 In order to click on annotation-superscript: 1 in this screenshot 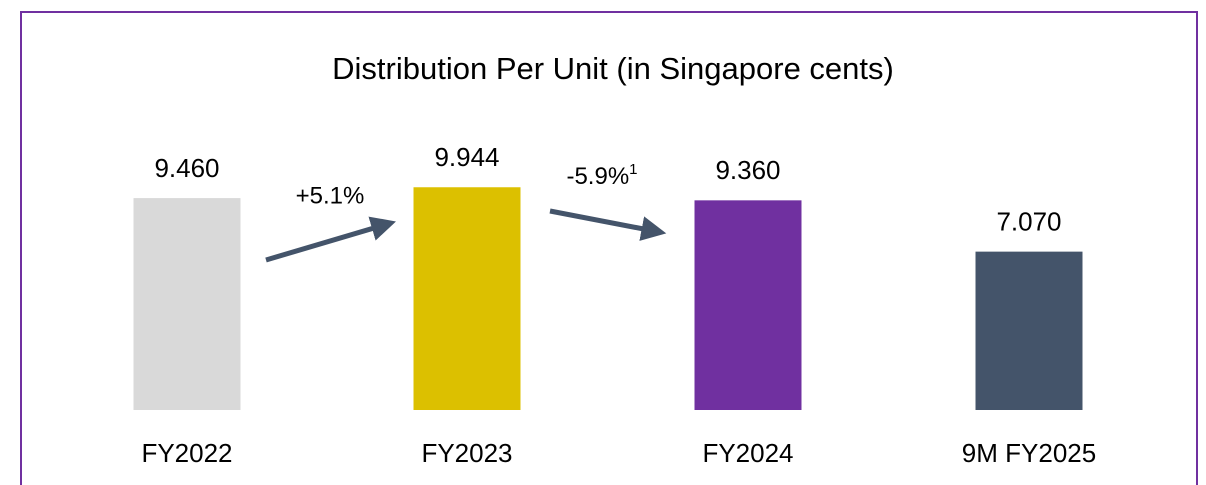, I will do `click(633, 169)`.